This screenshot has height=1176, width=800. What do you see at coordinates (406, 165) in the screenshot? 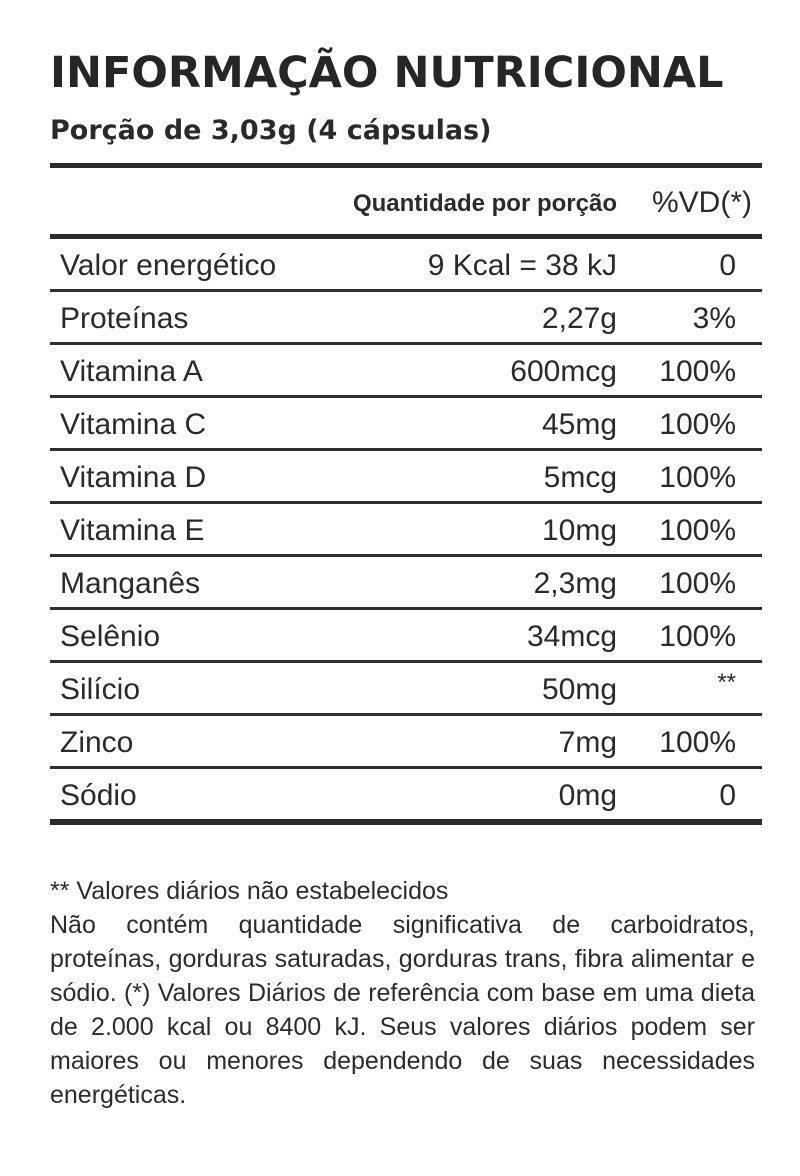
I see `top-divider` at bounding box center [406, 165].